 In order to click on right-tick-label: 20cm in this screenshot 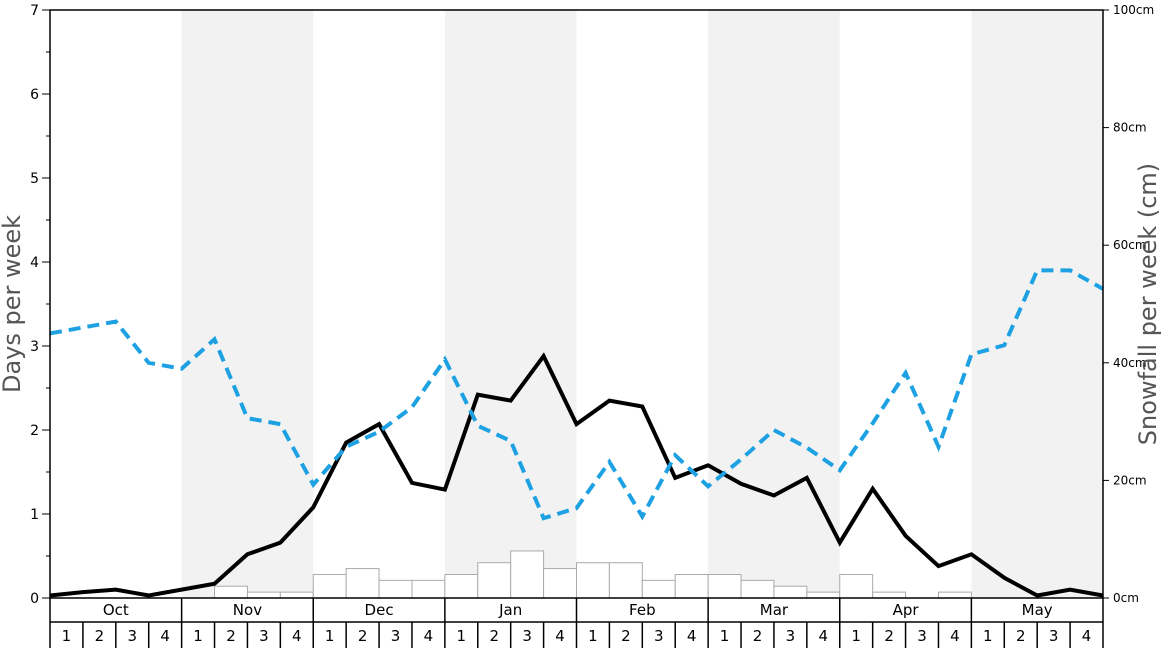, I will do `click(1130, 480)`.